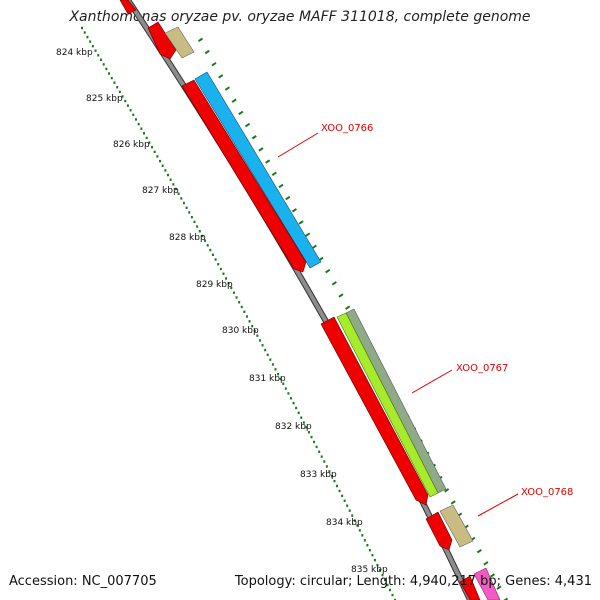  I want to click on ruler-label-832: 832 kbp, so click(293, 427).